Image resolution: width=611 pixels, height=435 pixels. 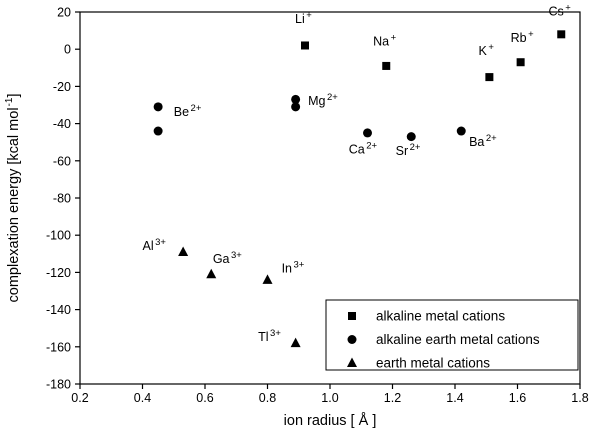 What do you see at coordinates (560, 11) in the screenshot?
I see `point-label-cs: Cs +` at bounding box center [560, 11].